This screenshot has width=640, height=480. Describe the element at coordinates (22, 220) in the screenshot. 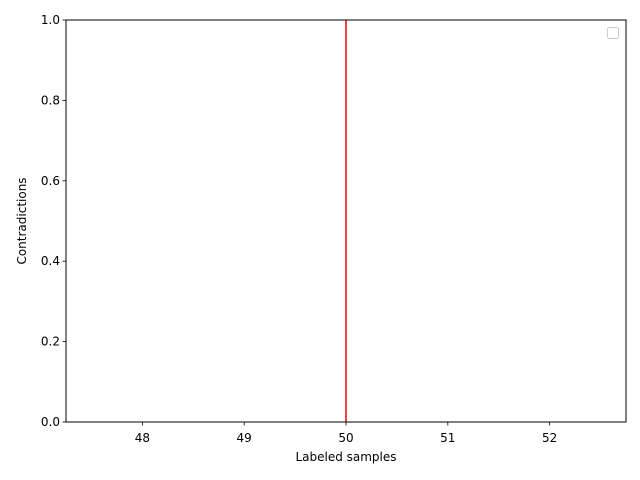

I see `y-axis-label: Contradictions` at that location.